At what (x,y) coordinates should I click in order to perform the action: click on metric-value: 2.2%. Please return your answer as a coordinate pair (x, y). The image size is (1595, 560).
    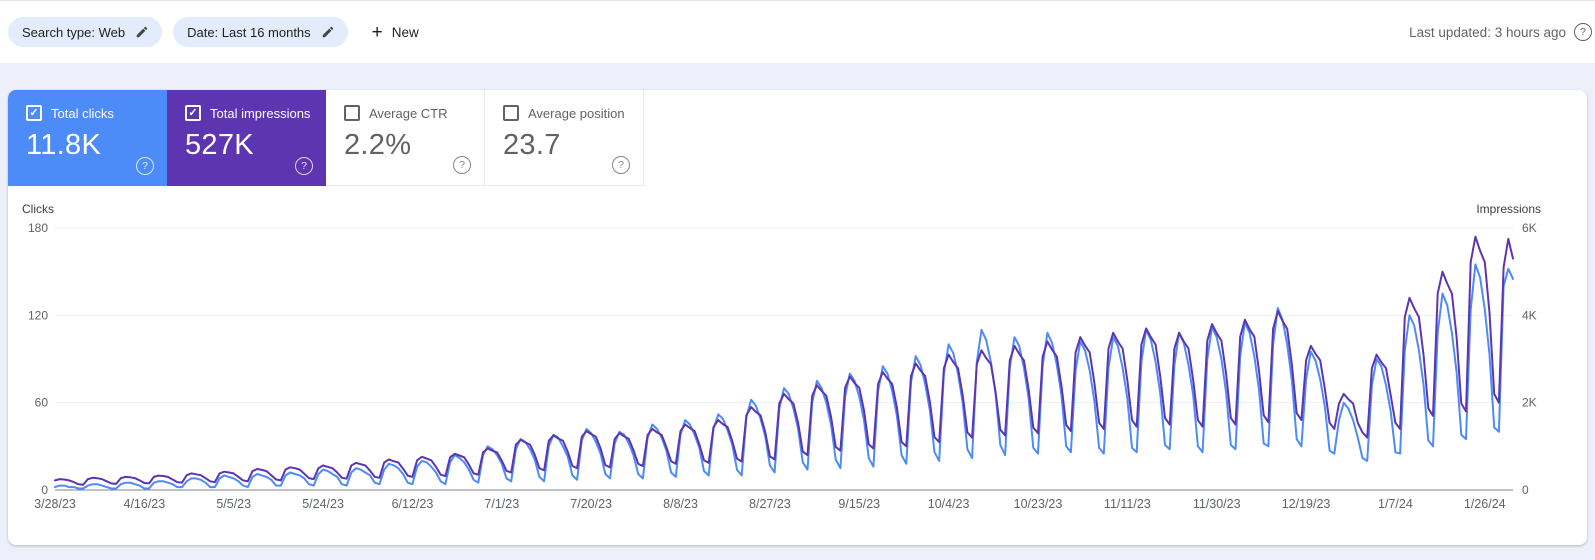
    Looking at the image, I should click on (378, 145).